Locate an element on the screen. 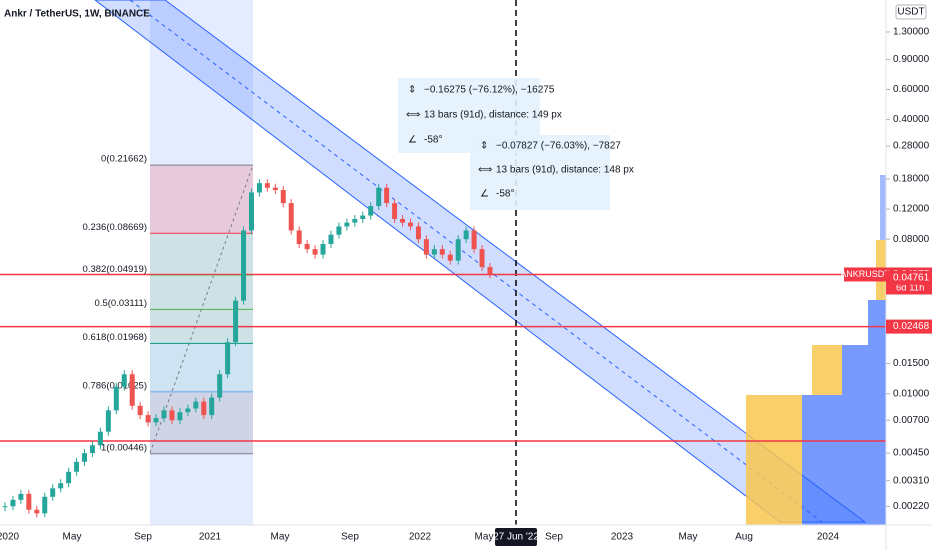 This screenshot has height=550, width=932. measure-bars: 13 bars (91d), distance: 149 px is located at coordinates (493, 115).